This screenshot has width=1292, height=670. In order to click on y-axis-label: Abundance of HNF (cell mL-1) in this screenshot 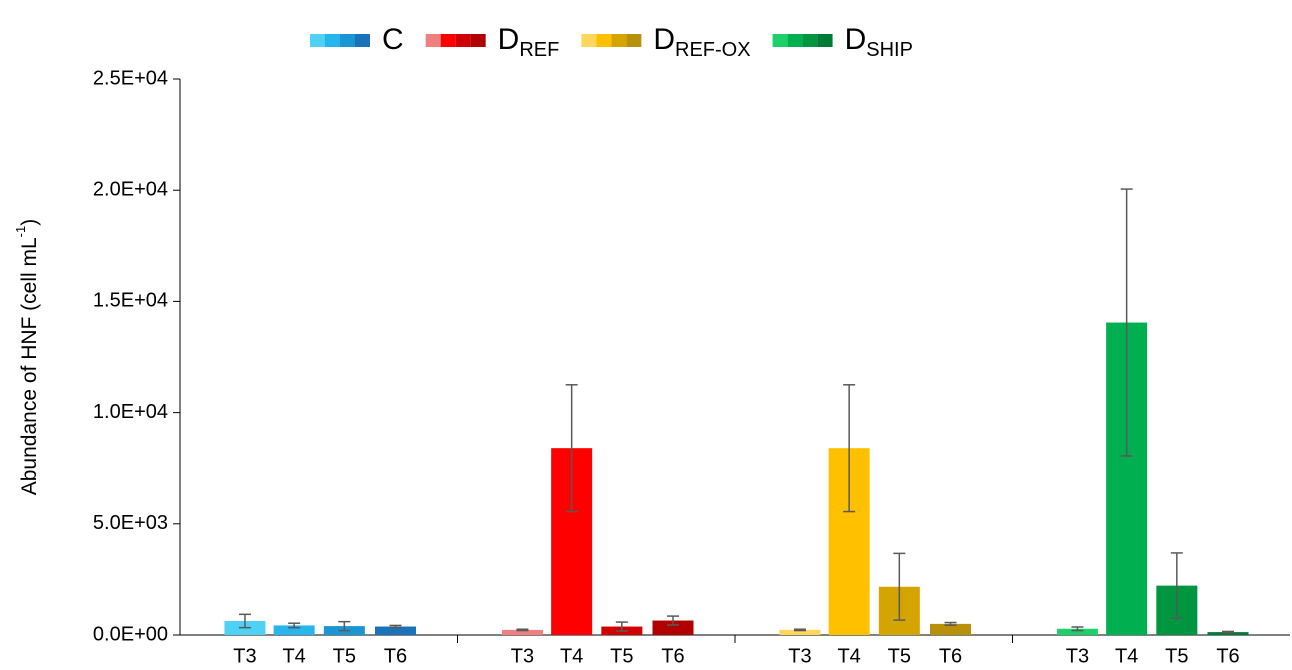, I will do `click(26, 357)`.